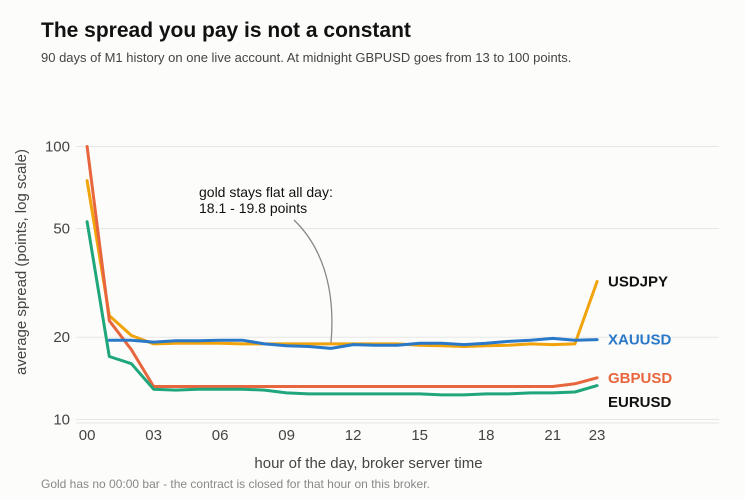 The image size is (745, 500). What do you see at coordinates (419, 435) in the screenshot?
I see `x-tick-label: 15` at bounding box center [419, 435].